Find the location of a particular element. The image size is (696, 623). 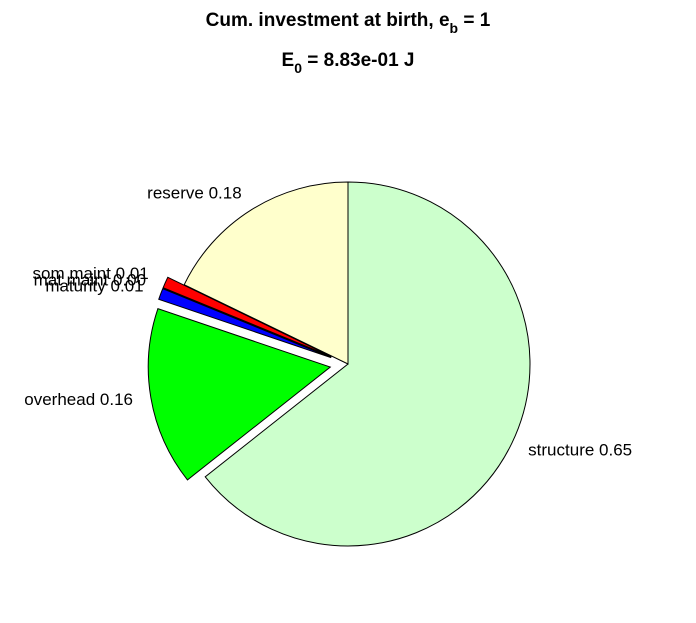

slice-name: overhead is located at coordinates (59, 400).